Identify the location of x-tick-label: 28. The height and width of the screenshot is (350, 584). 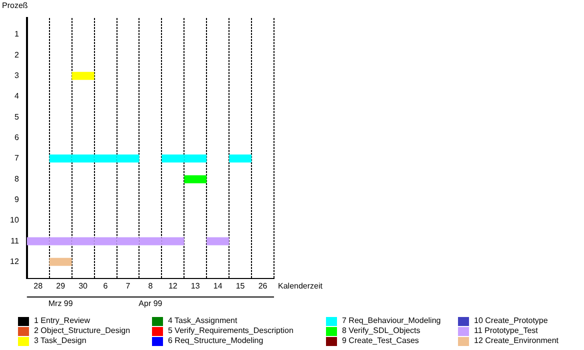
(39, 285).